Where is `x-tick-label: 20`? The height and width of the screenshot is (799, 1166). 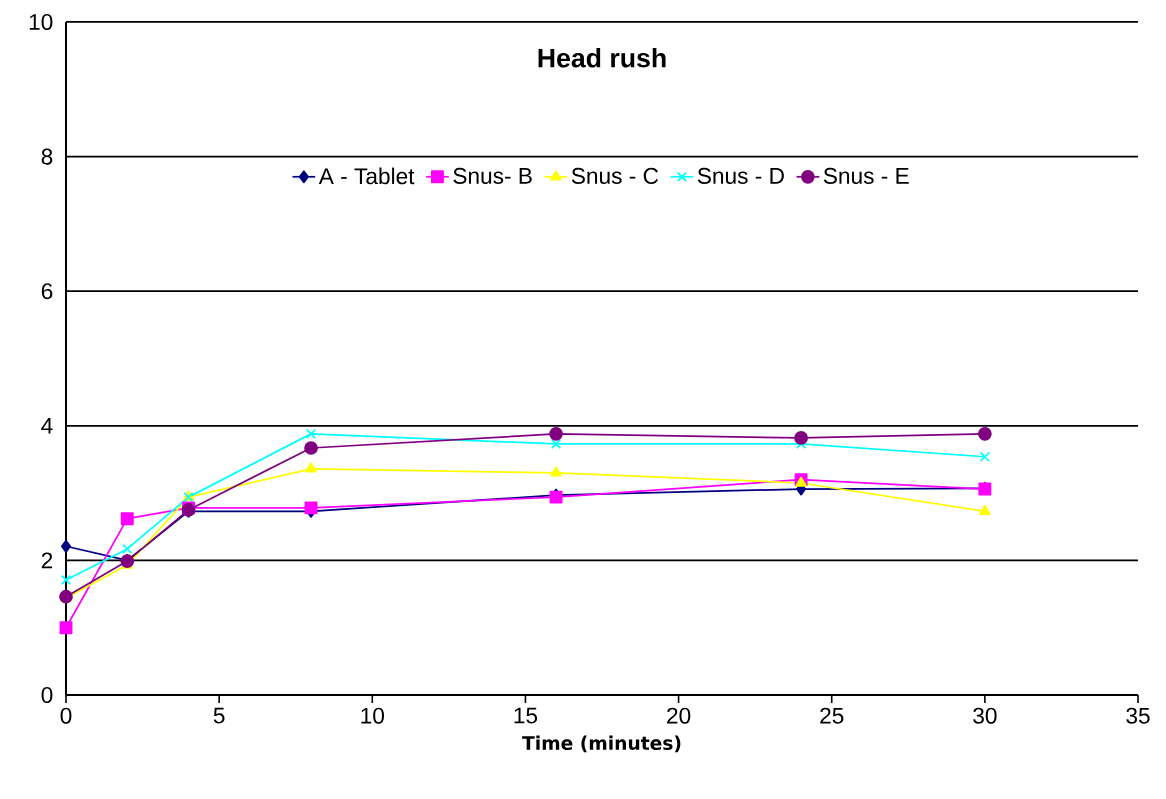
x-tick-label: 20 is located at coordinates (679, 715).